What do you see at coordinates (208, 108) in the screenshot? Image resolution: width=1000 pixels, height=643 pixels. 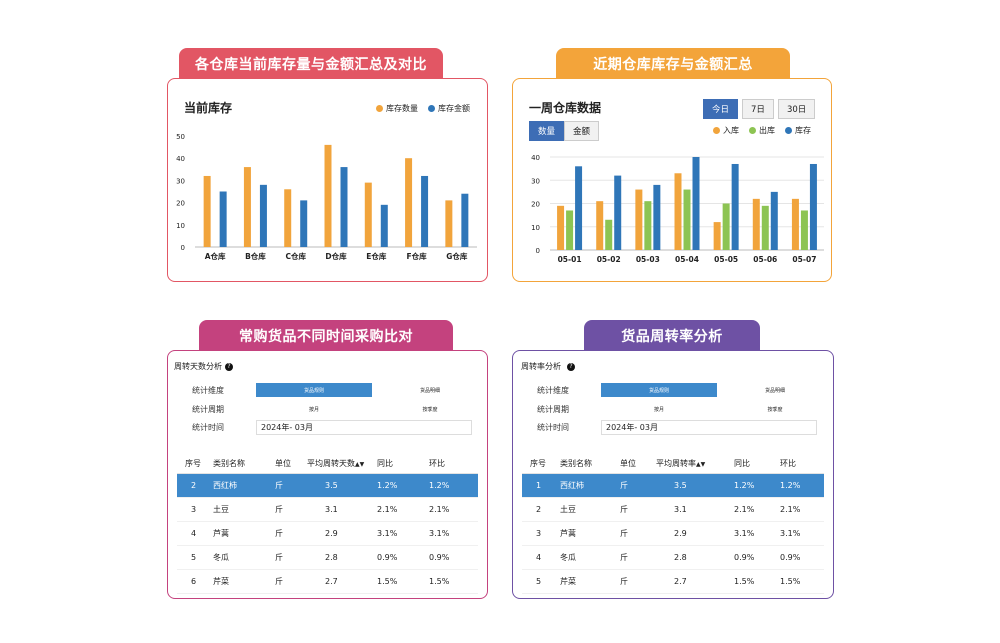 I see `chart-title: 当前库存` at bounding box center [208, 108].